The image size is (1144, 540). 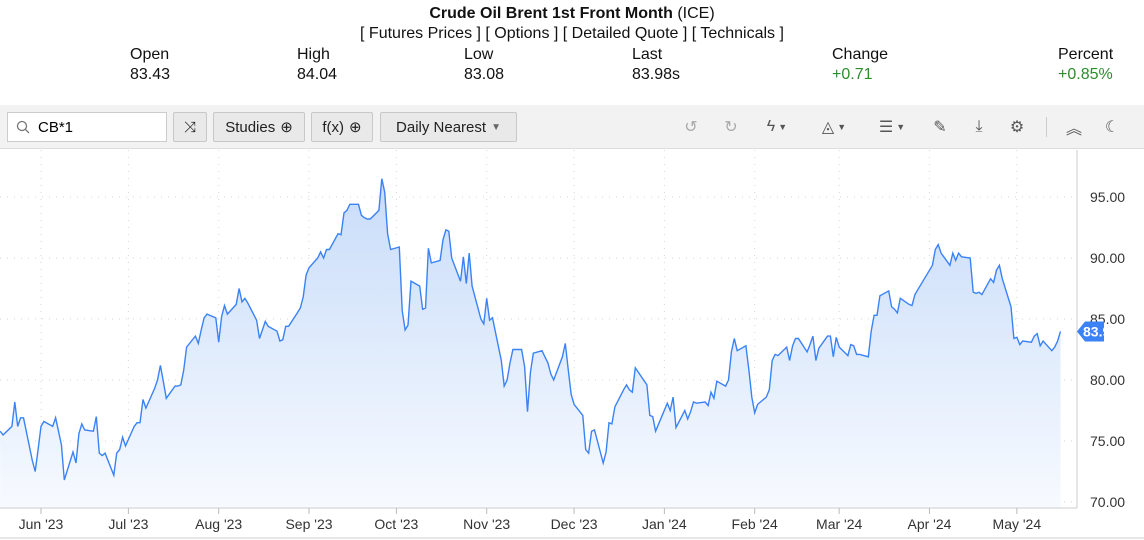 What do you see at coordinates (1107, 258) in the screenshot?
I see `y-tick-label: 90.00` at bounding box center [1107, 258].